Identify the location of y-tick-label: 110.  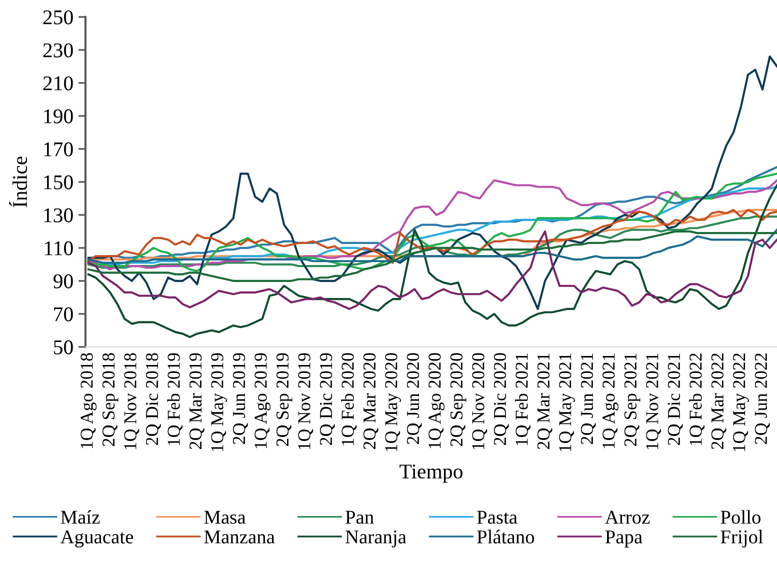
(59, 248).